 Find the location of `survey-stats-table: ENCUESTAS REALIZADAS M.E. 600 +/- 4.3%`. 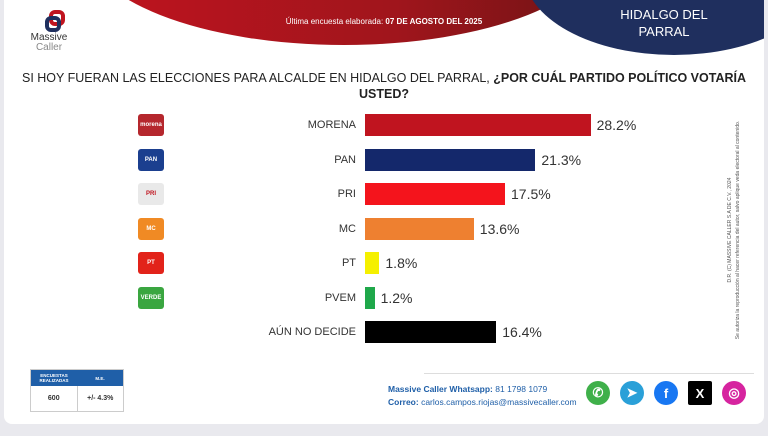

survey-stats-table: ENCUESTAS REALIZADAS M.E. 600 +/- 4.3% is located at coordinates (77, 390).